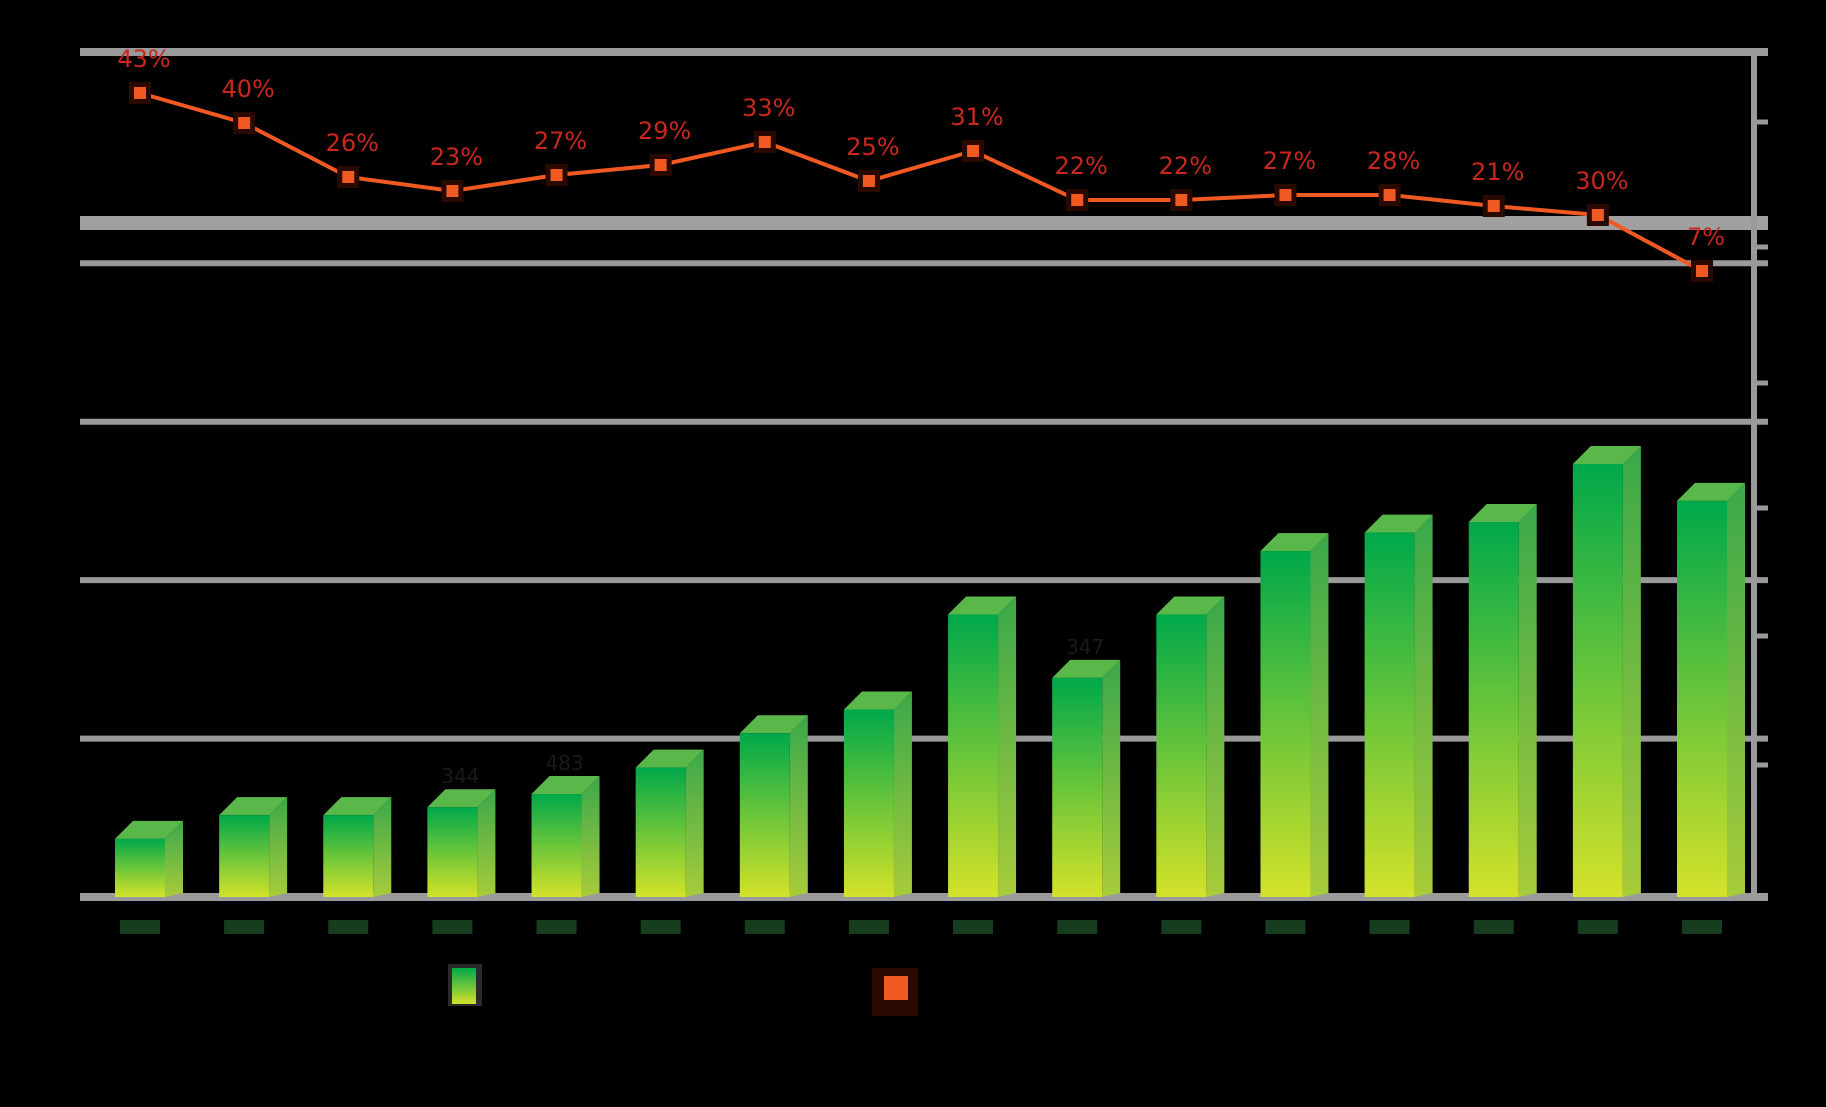 This screenshot has width=1826, height=1107. I want to click on line-label-16: 7%, so click(1706, 237).